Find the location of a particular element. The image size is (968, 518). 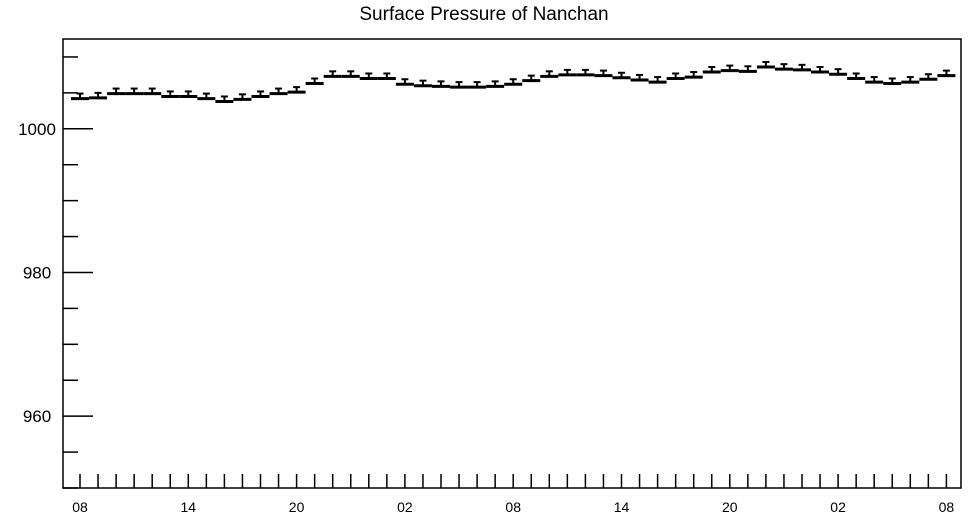

y-tick-label: 980 is located at coordinates (37, 272).